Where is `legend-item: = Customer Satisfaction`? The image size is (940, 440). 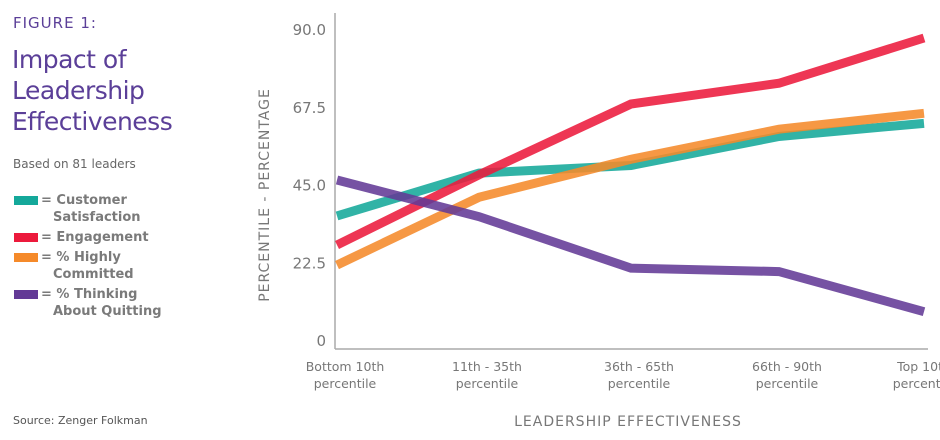 legend-item: = Customer Satisfaction is located at coordinates (97, 209).